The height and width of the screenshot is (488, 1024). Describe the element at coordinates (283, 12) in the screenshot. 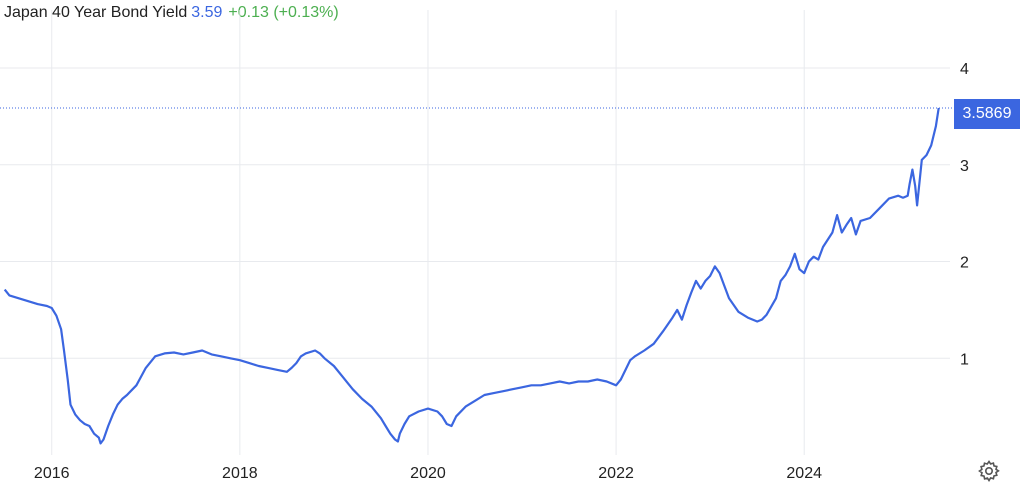

I see `value-change: +0.13 (+0.13%)` at that location.